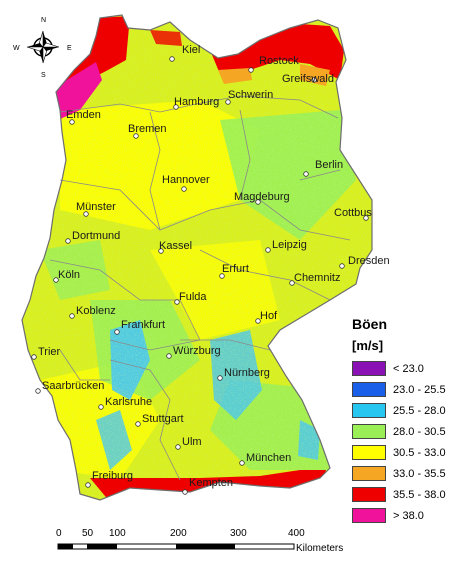 The height and width of the screenshot is (563, 450). I want to click on city-label: Berlin, so click(329, 165).